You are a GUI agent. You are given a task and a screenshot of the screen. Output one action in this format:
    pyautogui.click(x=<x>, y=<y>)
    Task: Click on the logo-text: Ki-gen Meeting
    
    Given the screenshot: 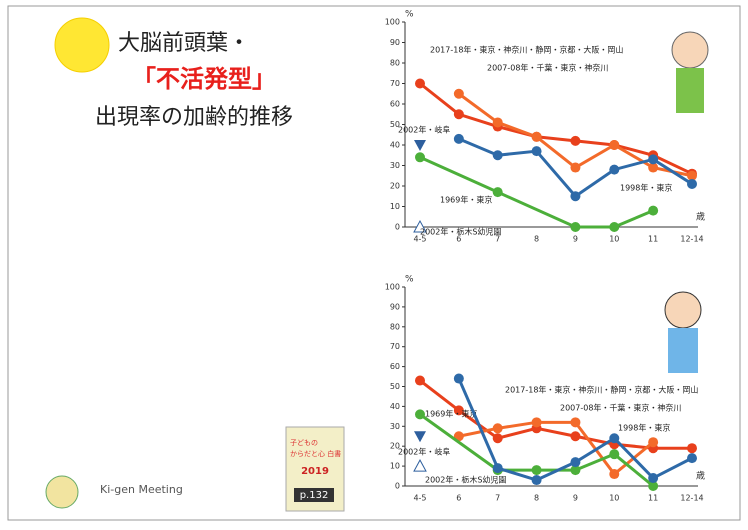 What is the action you would take?
    pyautogui.click(x=141, y=489)
    